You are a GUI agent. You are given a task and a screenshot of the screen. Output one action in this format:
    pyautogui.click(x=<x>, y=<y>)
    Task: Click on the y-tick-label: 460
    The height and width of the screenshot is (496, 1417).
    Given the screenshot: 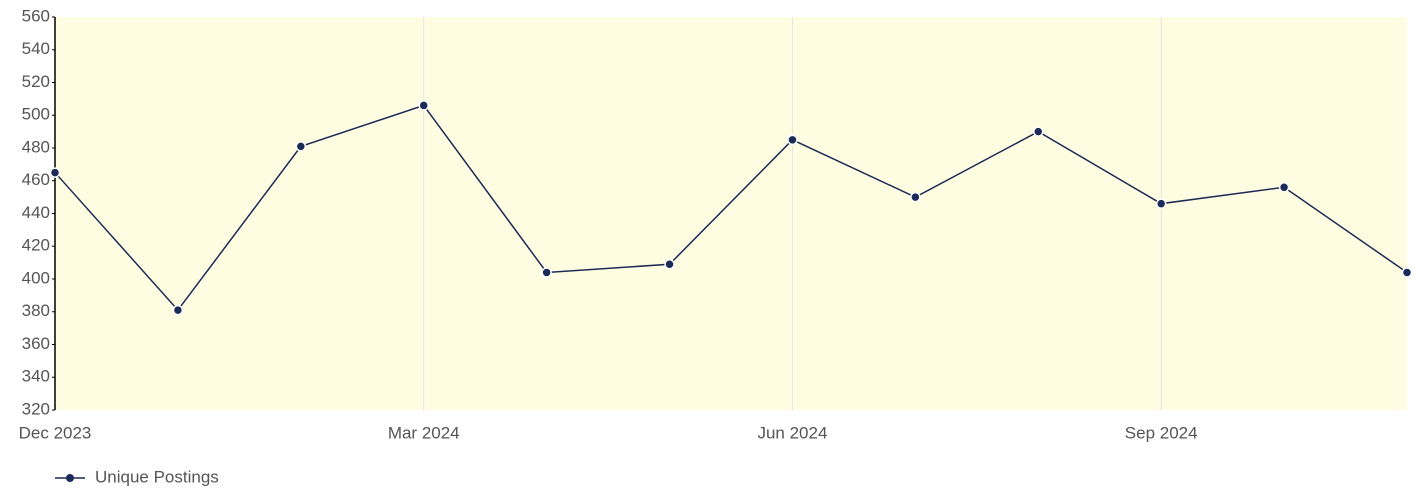 What is the action you would take?
    pyautogui.click(x=36, y=179)
    